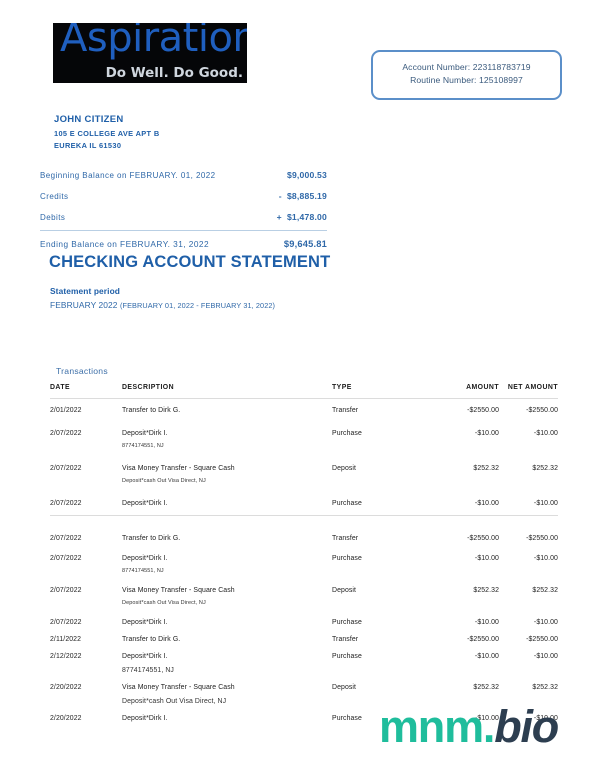 The height and width of the screenshot is (783, 607). Describe the element at coordinates (302, 195) in the screenshot. I see `summary-value: - $8,885.19` at that location.